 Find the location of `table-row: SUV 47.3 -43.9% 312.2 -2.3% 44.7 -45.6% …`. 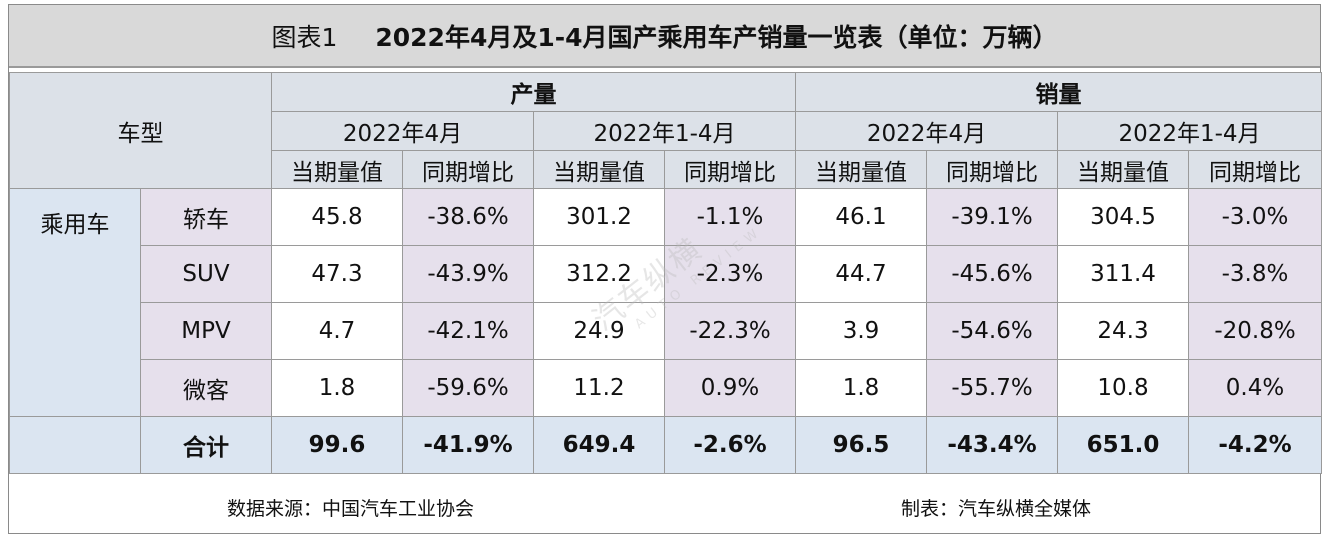

table-row: SUV 47.3 -43.9% 312.2 -2.3% 44.7 -45.6% … is located at coordinates (666, 274).